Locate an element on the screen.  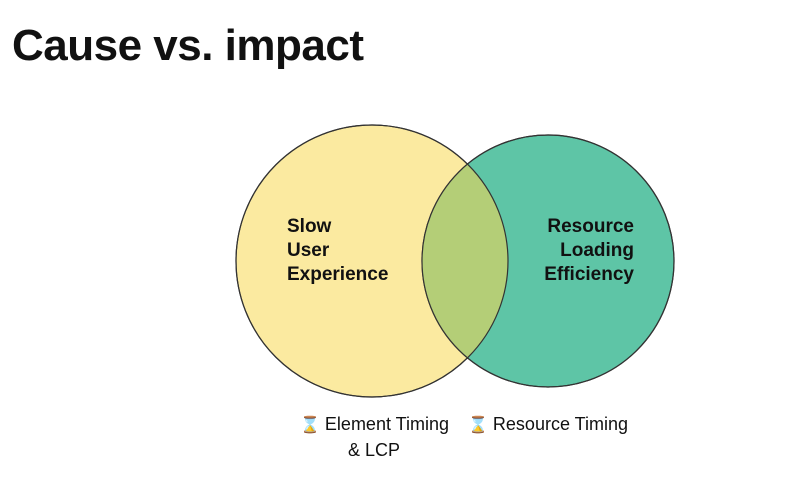
slide-title: Cause vs. impact is located at coordinates (188, 45).